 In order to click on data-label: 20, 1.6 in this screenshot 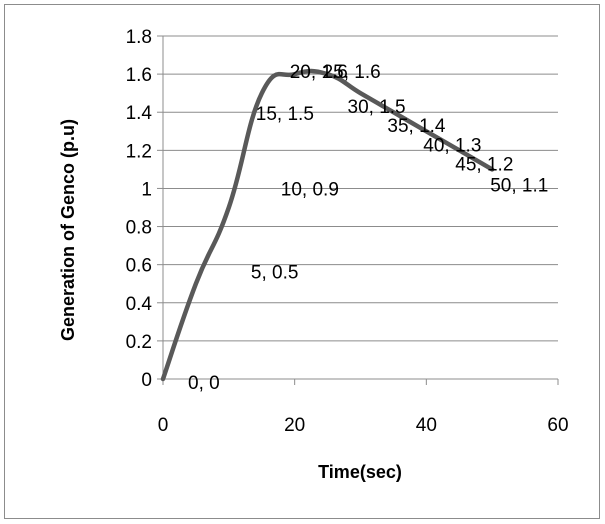, I will do `click(319, 72)`.